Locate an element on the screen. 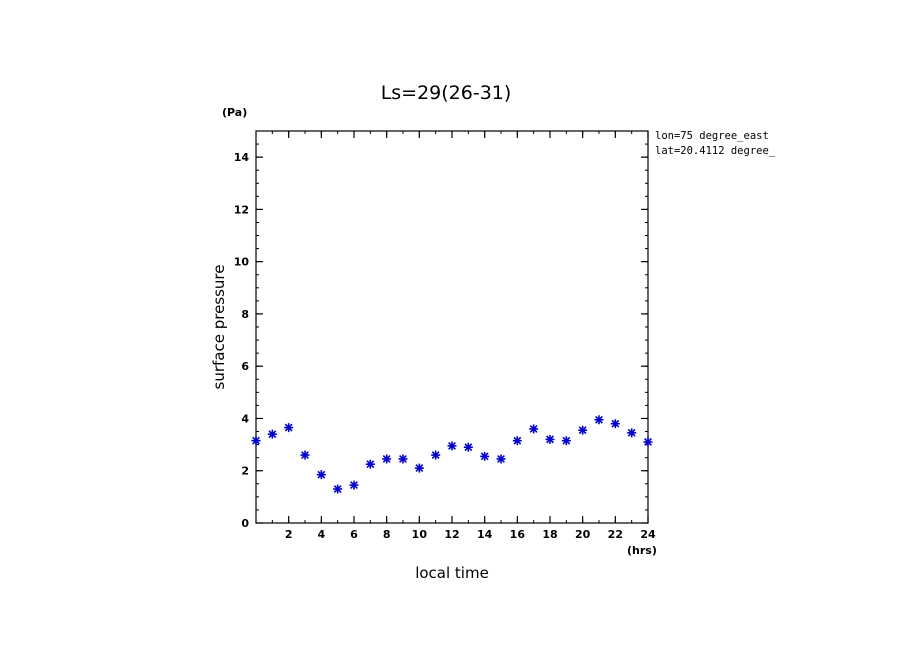 This screenshot has width=904, height=654. y-tick-label: 6 is located at coordinates (245, 366).